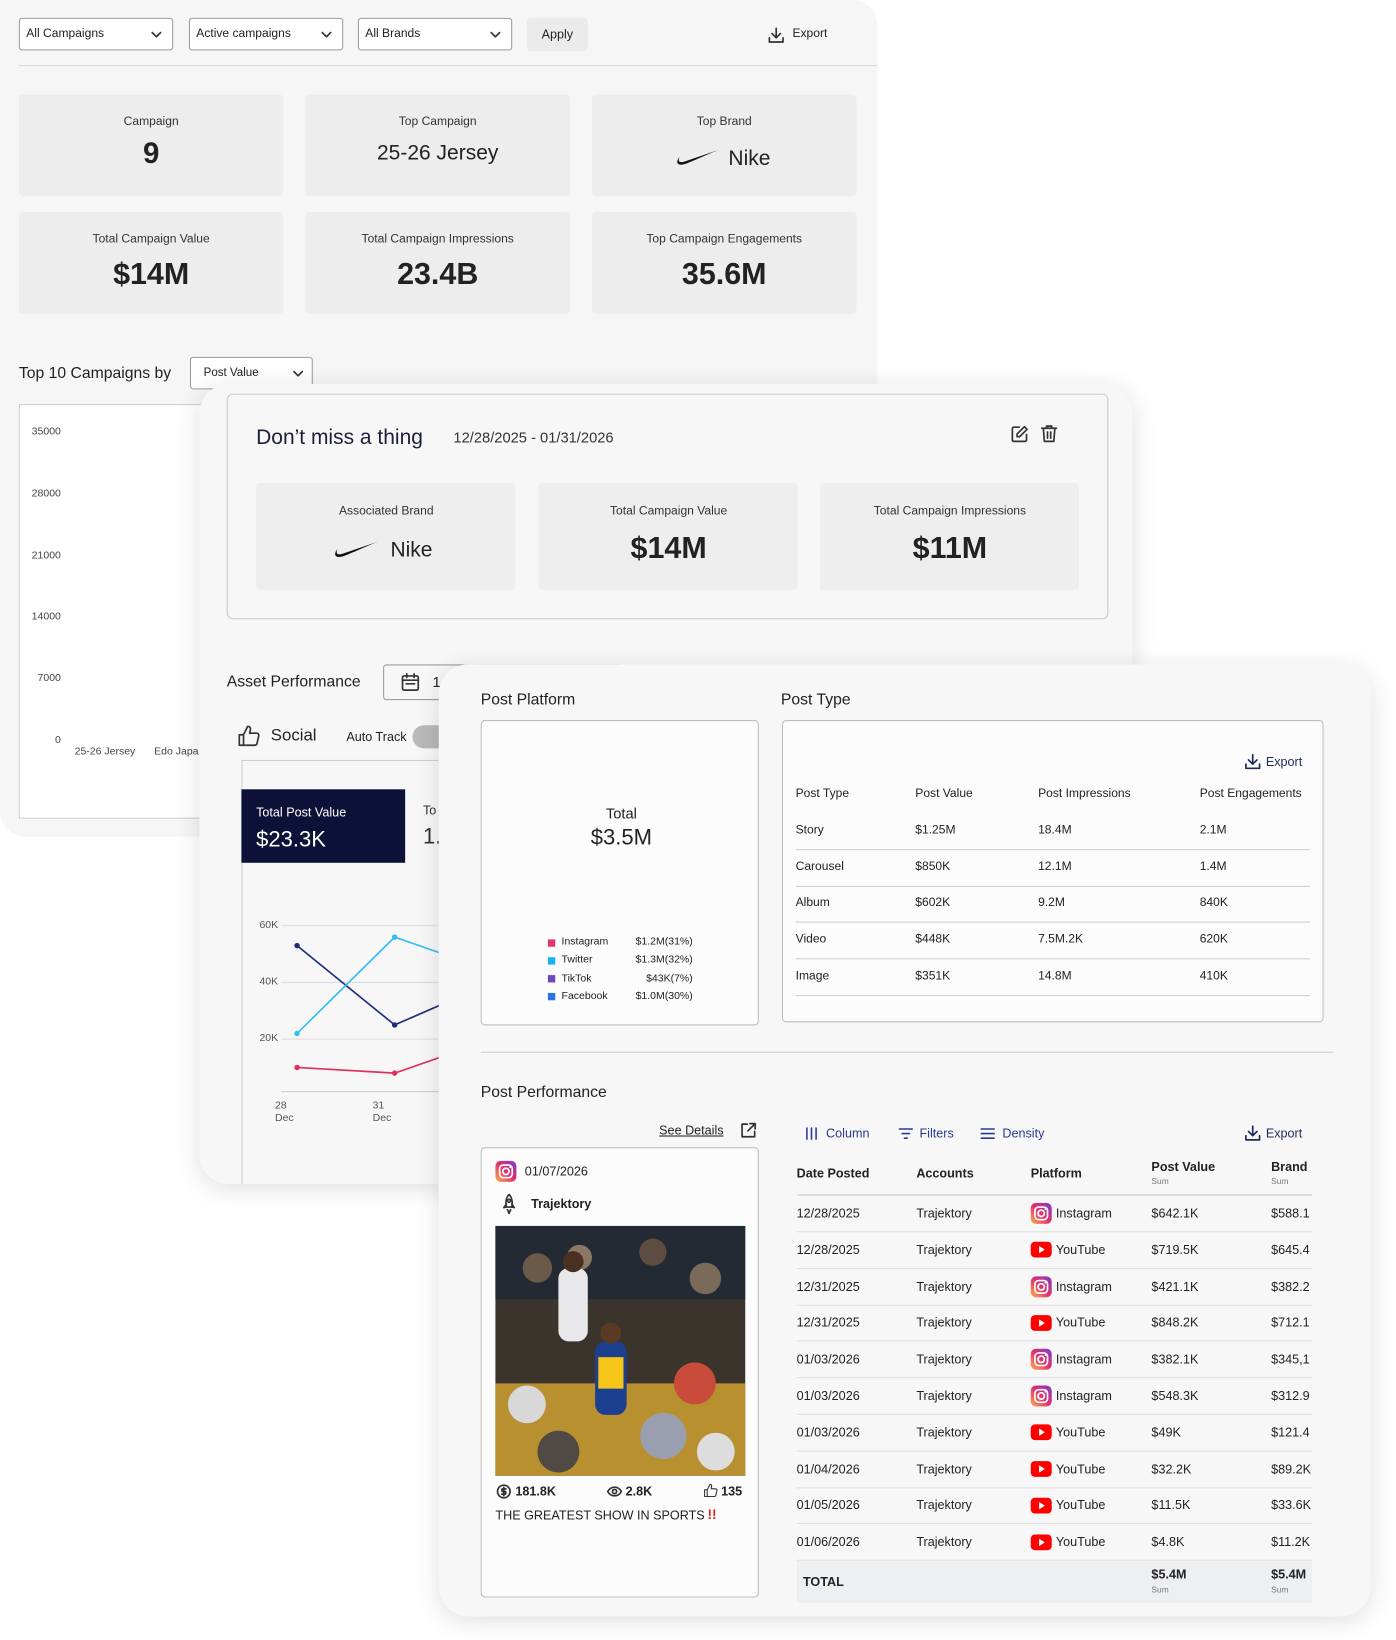 The height and width of the screenshot is (1640, 1396). Describe the element at coordinates (933, 867) in the screenshot. I see `table-cell: $850K` at that location.